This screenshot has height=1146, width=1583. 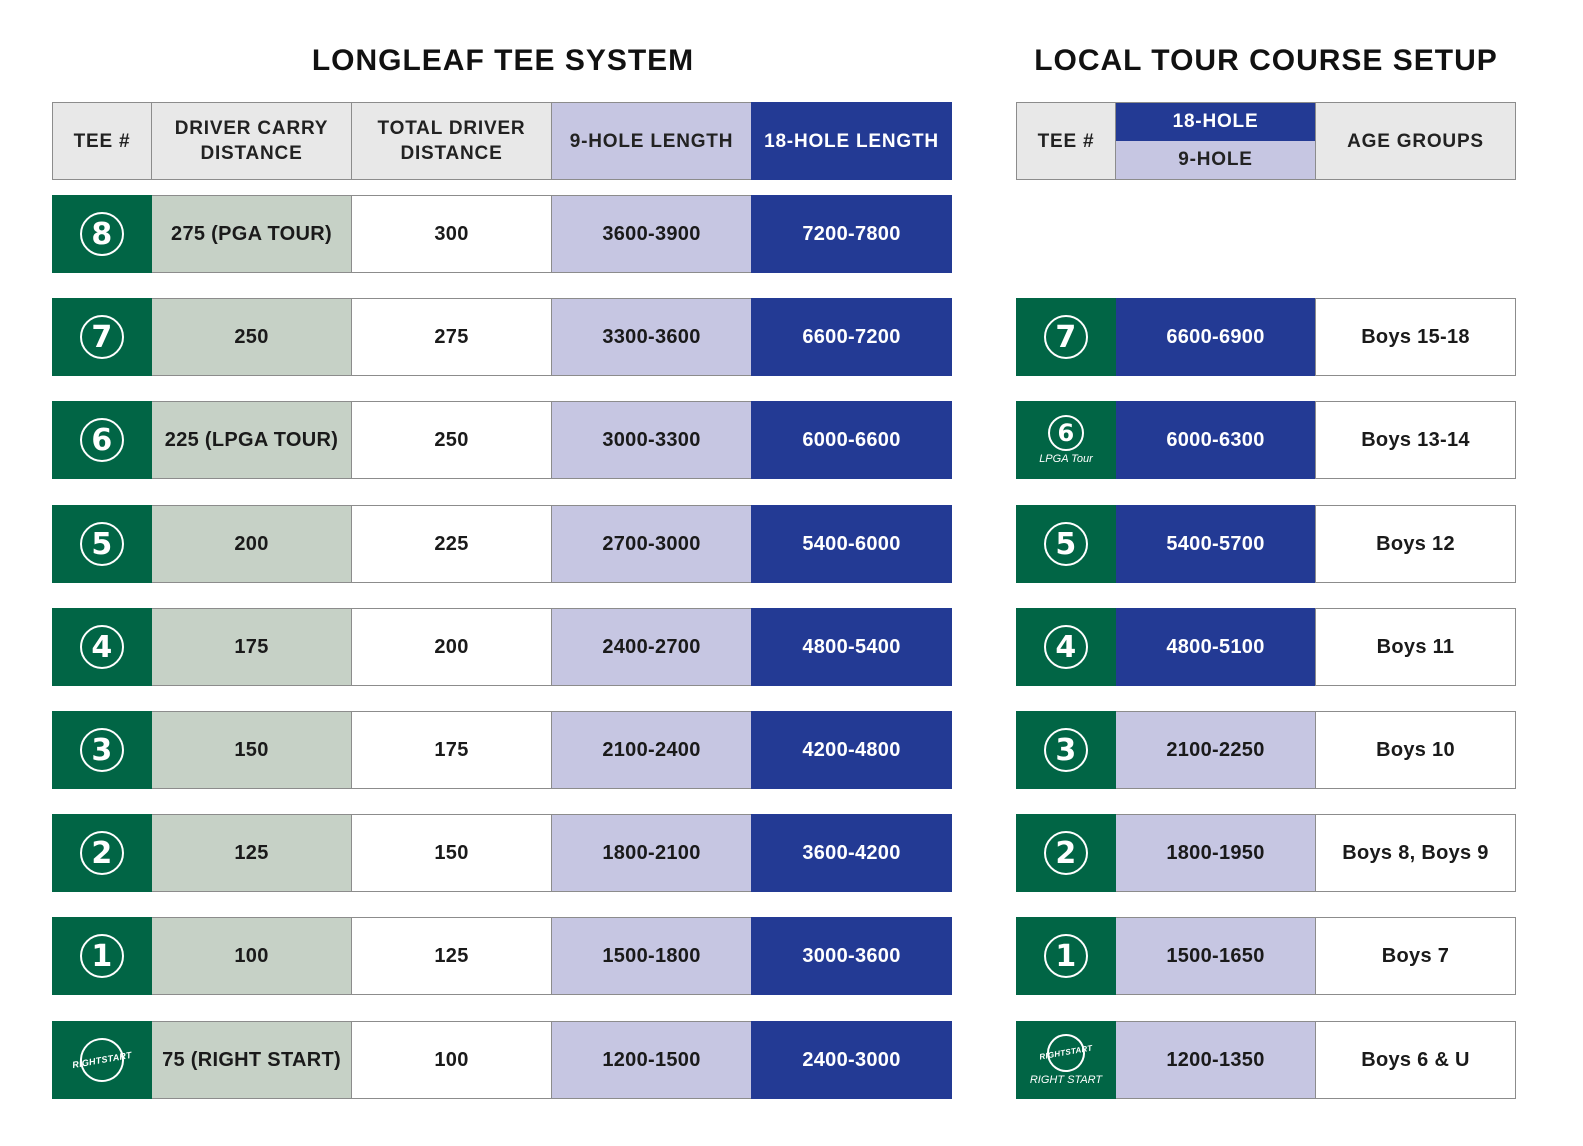 I want to click on age-group-cell: Boys 8, Boys 9, so click(x=1415, y=853).